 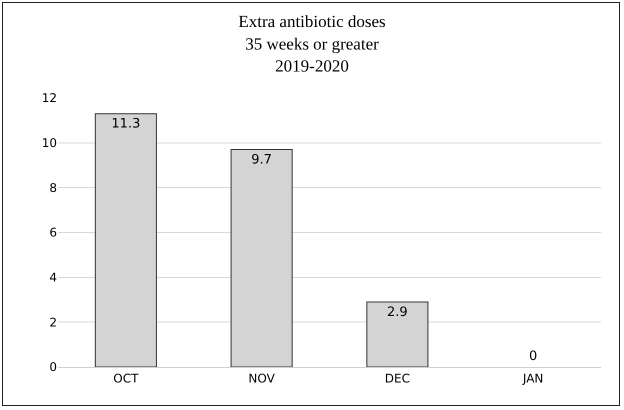 I want to click on data-label: 2.9, so click(x=397, y=312).